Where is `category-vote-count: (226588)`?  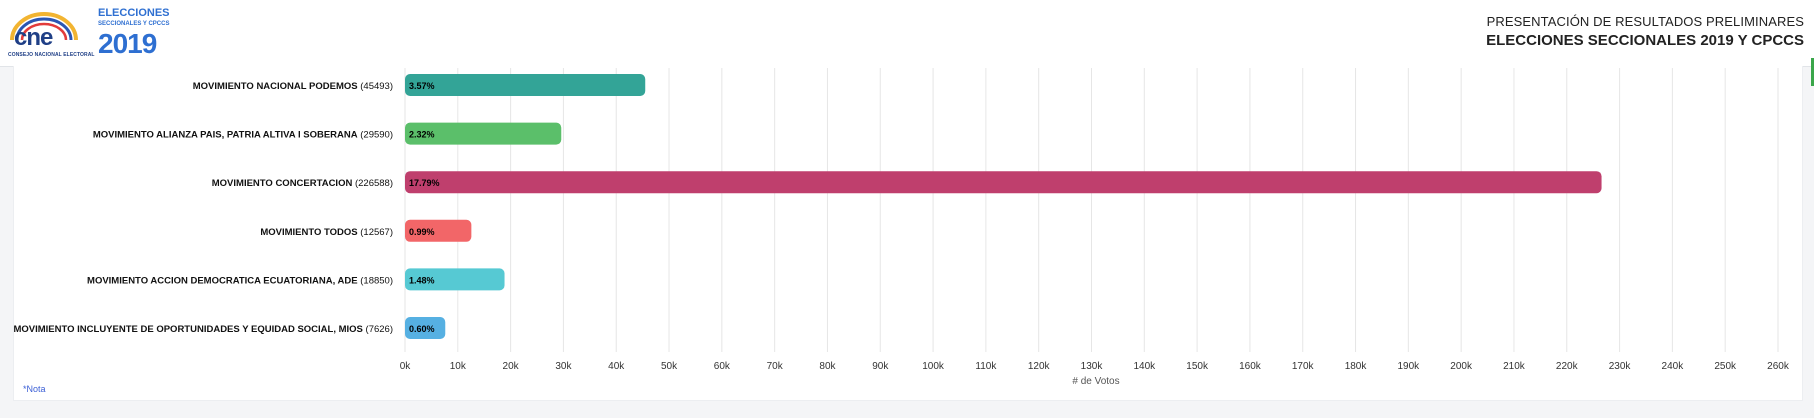
category-vote-count: (226588) is located at coordinates (372, 183).